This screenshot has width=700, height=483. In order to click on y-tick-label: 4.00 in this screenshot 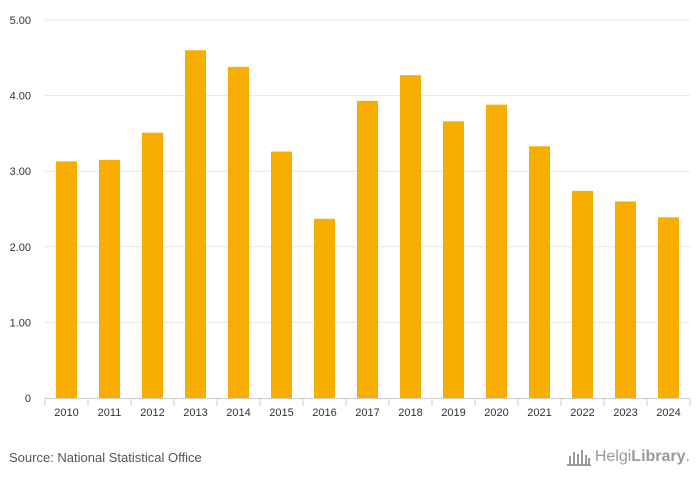, I will do `click(20, 97)`.